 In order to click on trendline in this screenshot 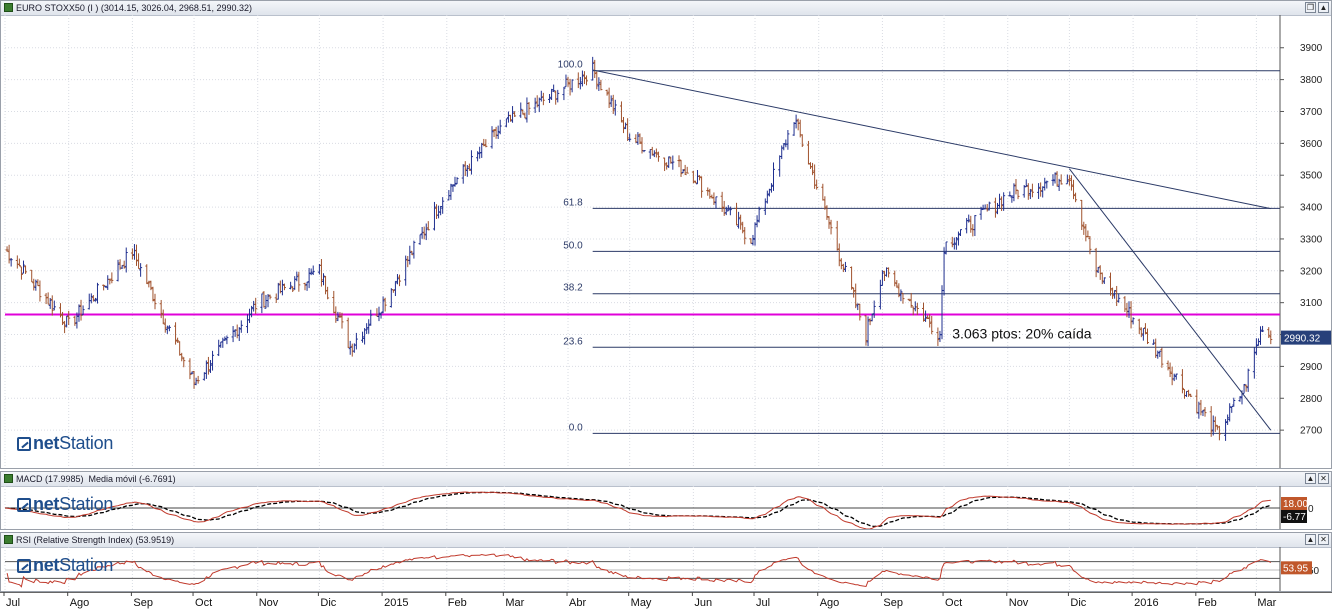, I will do `click(931, 139)`.